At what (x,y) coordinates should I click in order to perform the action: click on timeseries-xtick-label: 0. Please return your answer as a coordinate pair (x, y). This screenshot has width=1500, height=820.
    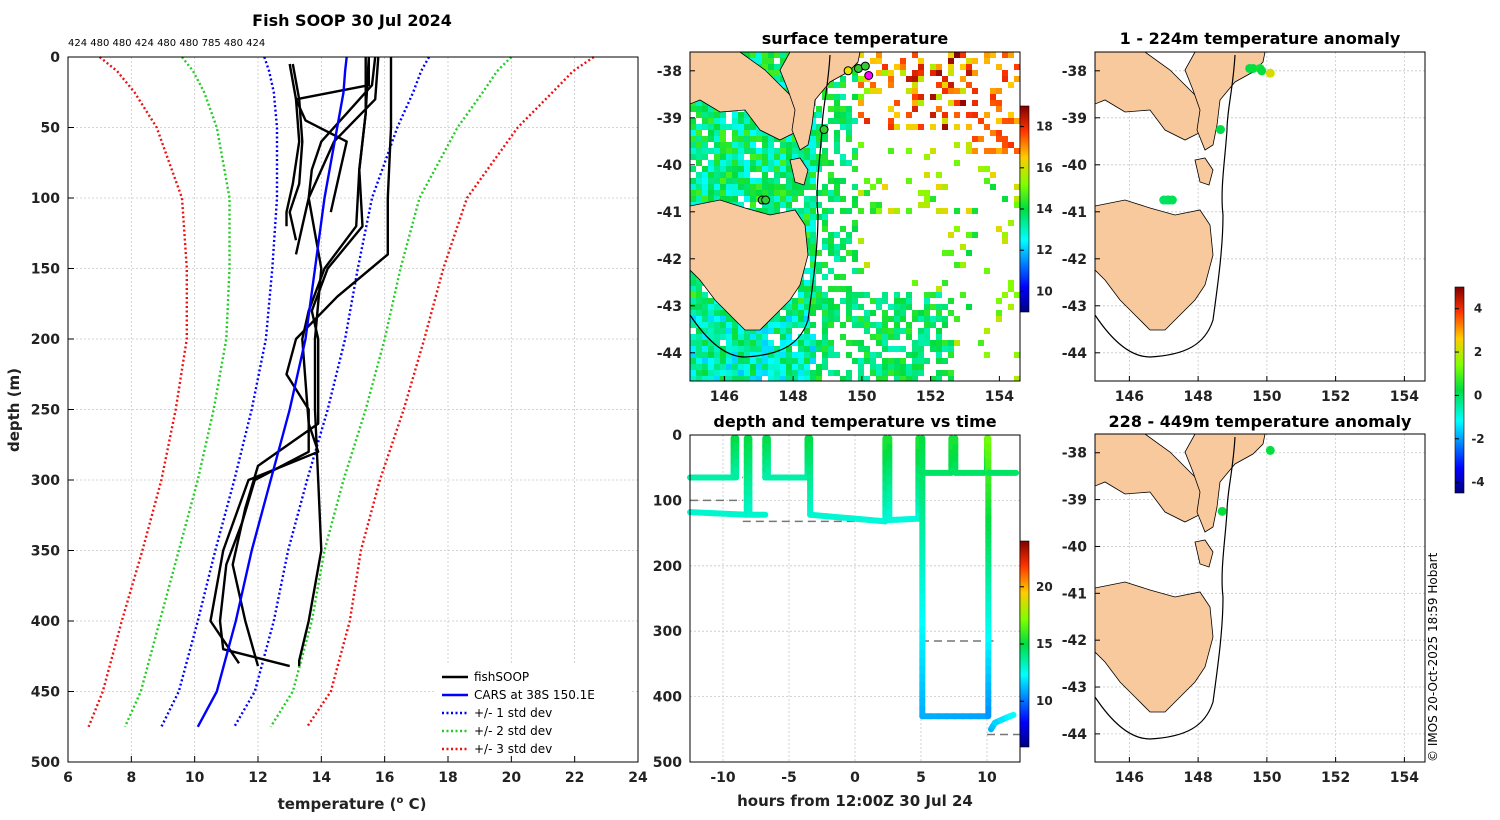
    Looking at the image, I should click on (855, 778).